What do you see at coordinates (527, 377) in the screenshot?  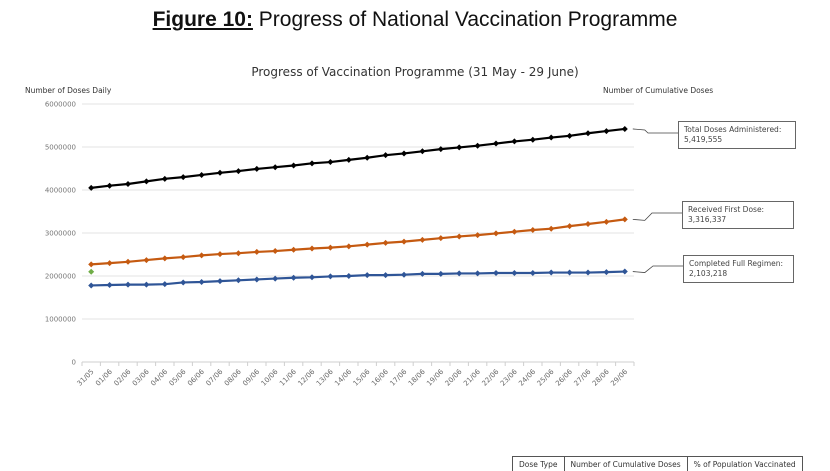 I see `x-tick-label: 24/06` at bounding box center [527, 377].